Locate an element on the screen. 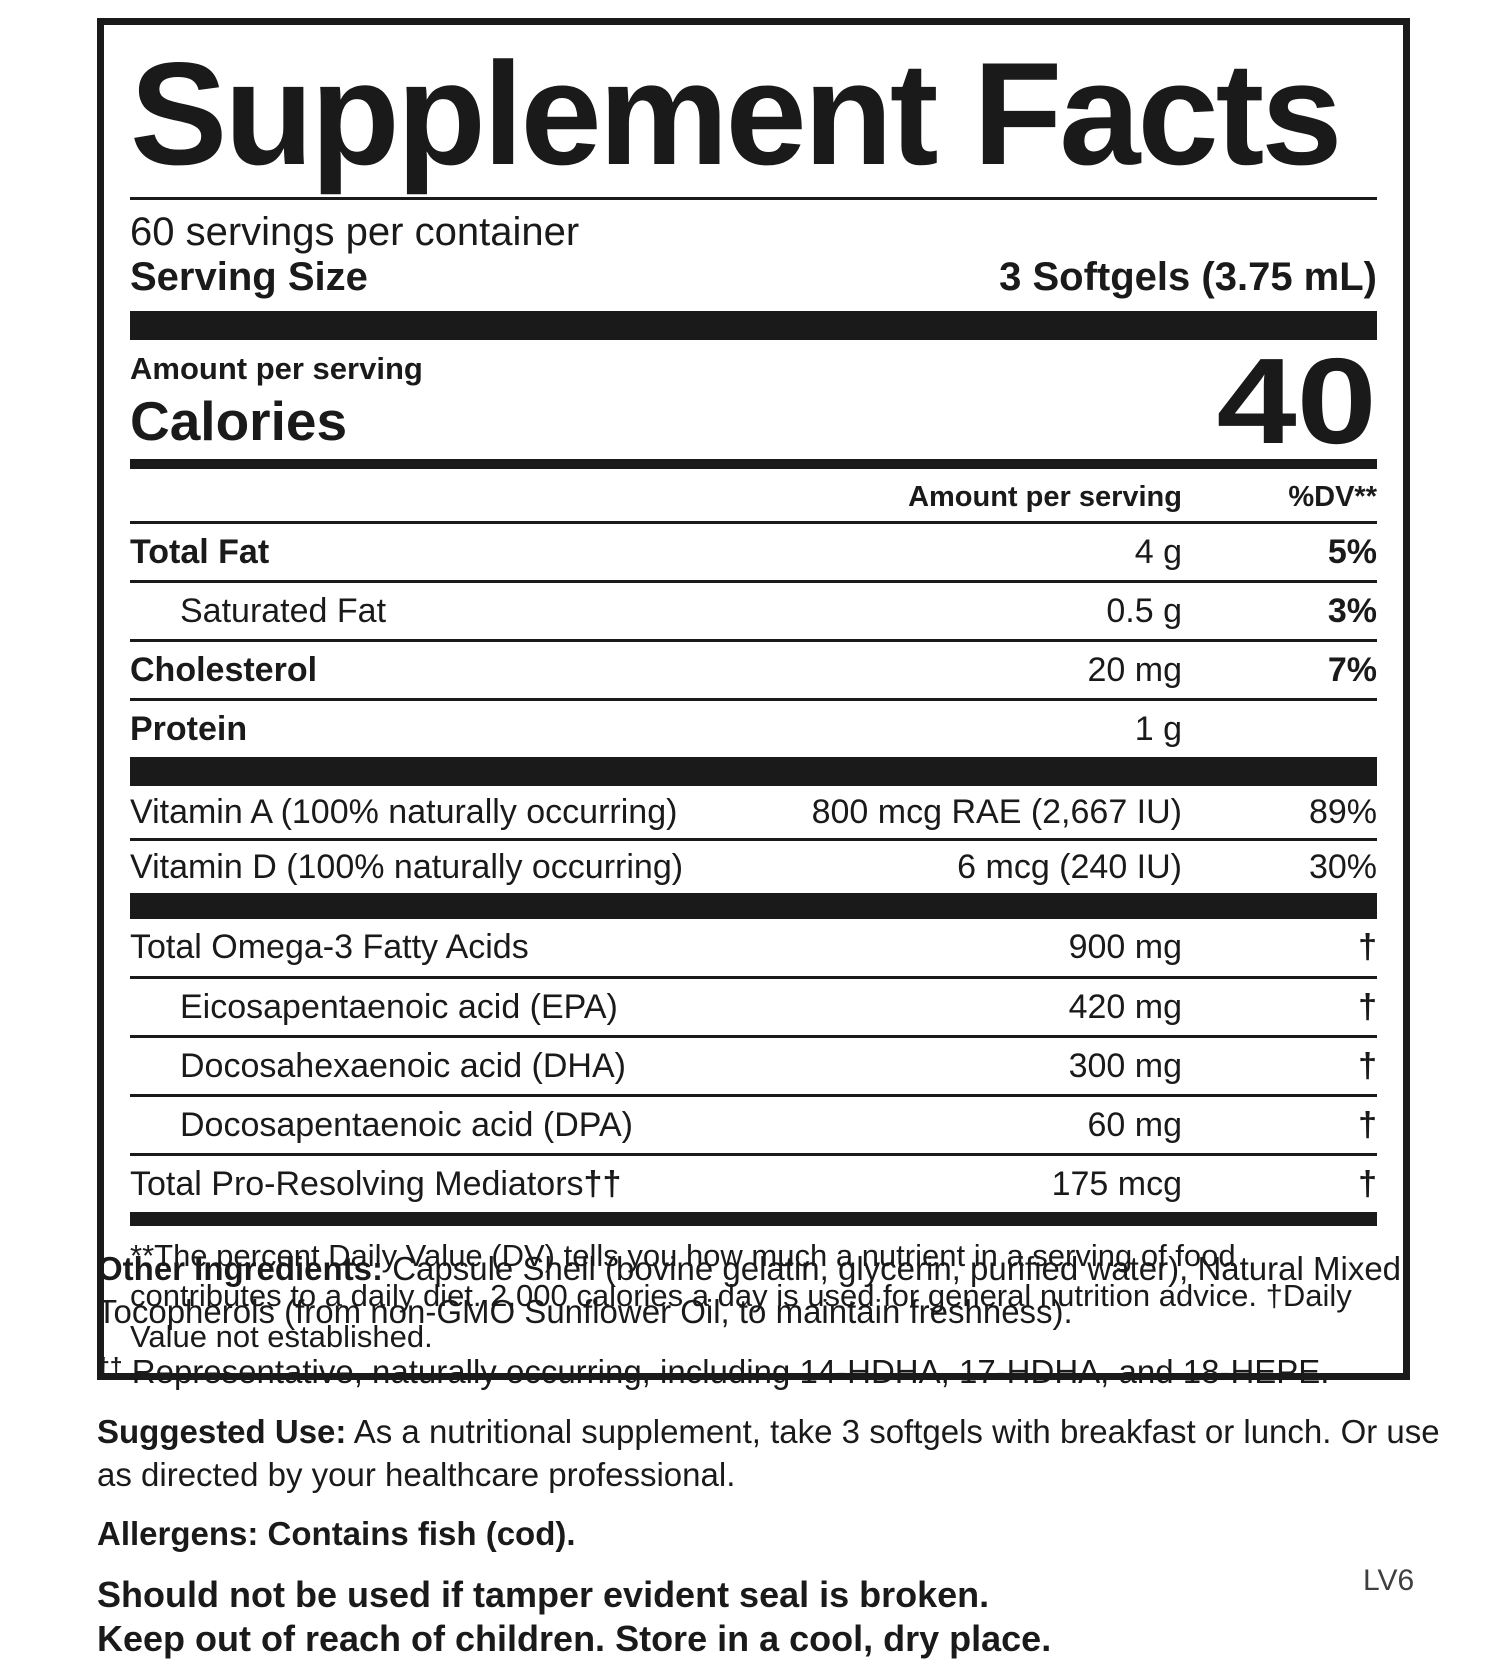 The width and height of the screenshot is (1502, 1661). nutrient-row-epa: Eicosapentaenoic acid (EPA) 420 mg † is located at coordinates (753, 1005).